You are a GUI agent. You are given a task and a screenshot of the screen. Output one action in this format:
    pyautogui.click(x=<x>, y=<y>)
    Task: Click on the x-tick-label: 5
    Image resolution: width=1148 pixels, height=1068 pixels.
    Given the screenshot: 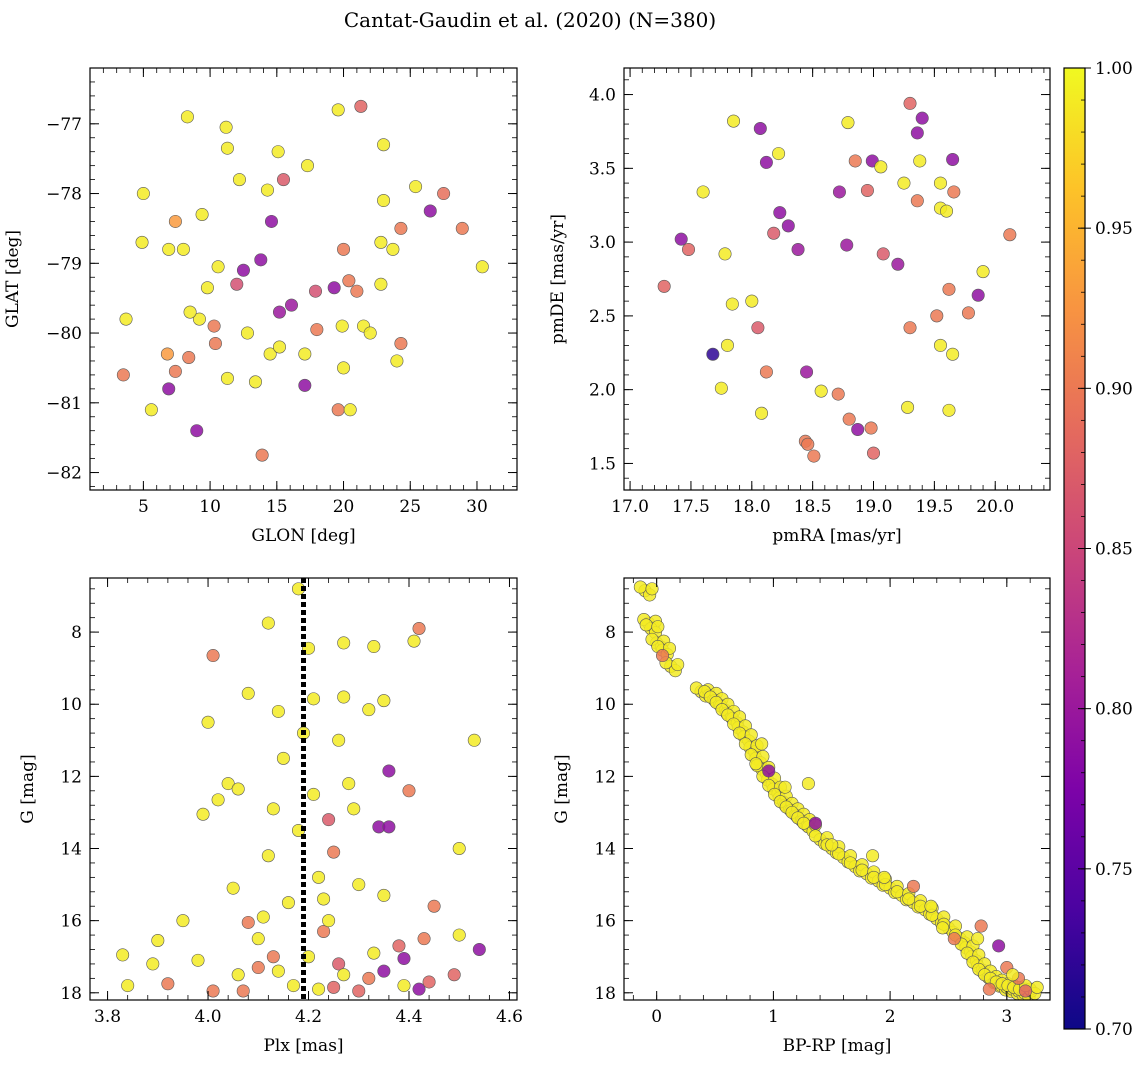 What is the action you would take?
    pyautogui.click(x=143, y=507)
    